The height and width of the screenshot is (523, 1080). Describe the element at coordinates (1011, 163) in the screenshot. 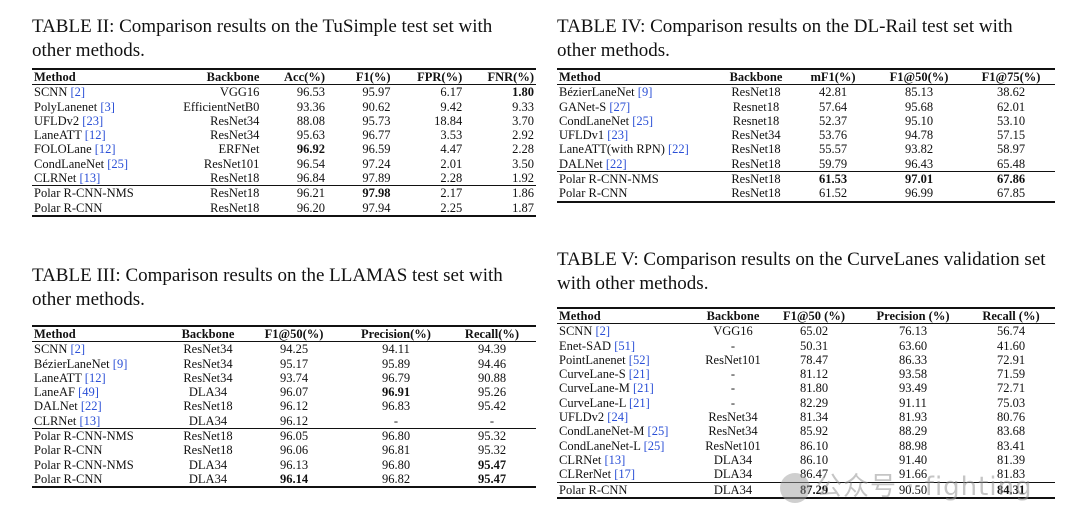

I see `table-cell: 65.48` at that location.